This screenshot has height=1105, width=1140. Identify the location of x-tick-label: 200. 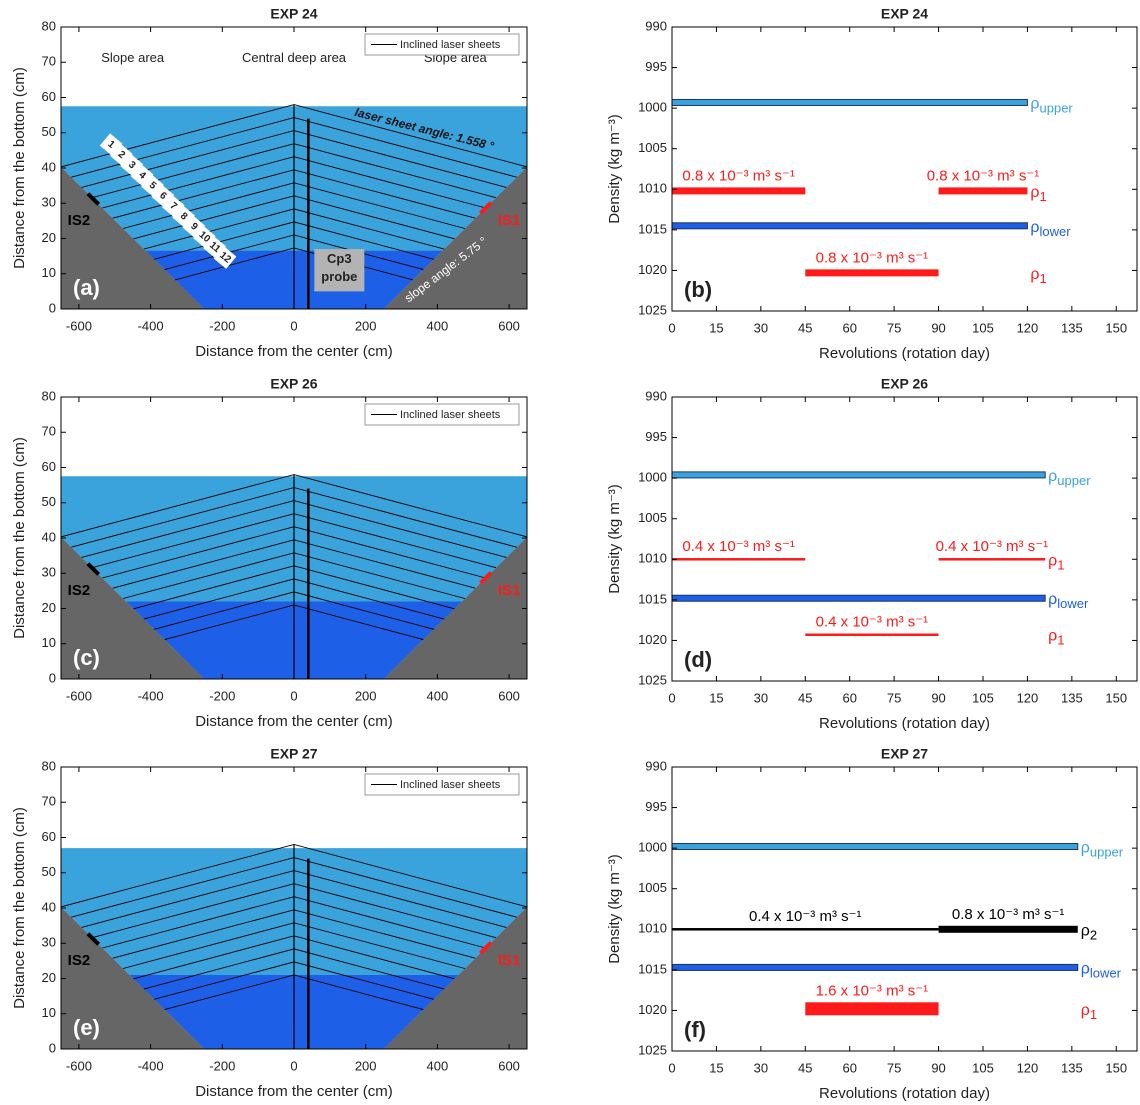
(366, 695).